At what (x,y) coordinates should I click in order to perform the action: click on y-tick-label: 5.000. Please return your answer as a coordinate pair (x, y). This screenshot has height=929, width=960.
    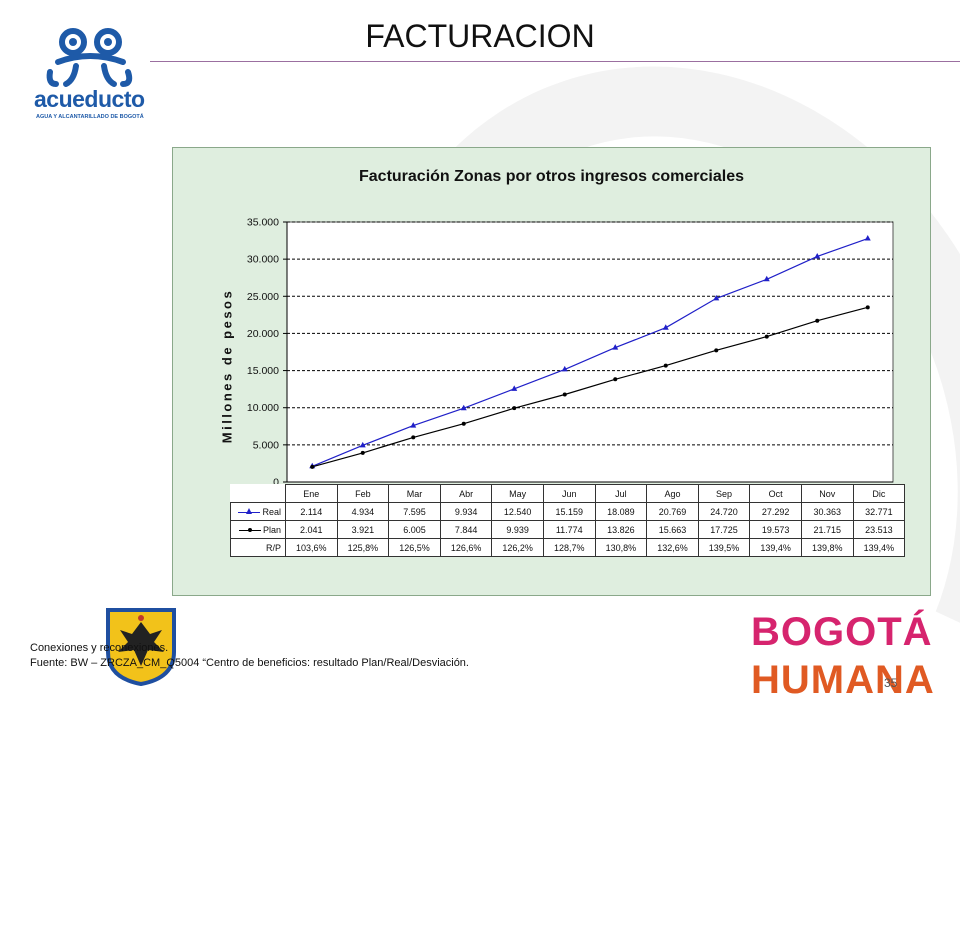
    Looking at the image, I should click on (266, 445).